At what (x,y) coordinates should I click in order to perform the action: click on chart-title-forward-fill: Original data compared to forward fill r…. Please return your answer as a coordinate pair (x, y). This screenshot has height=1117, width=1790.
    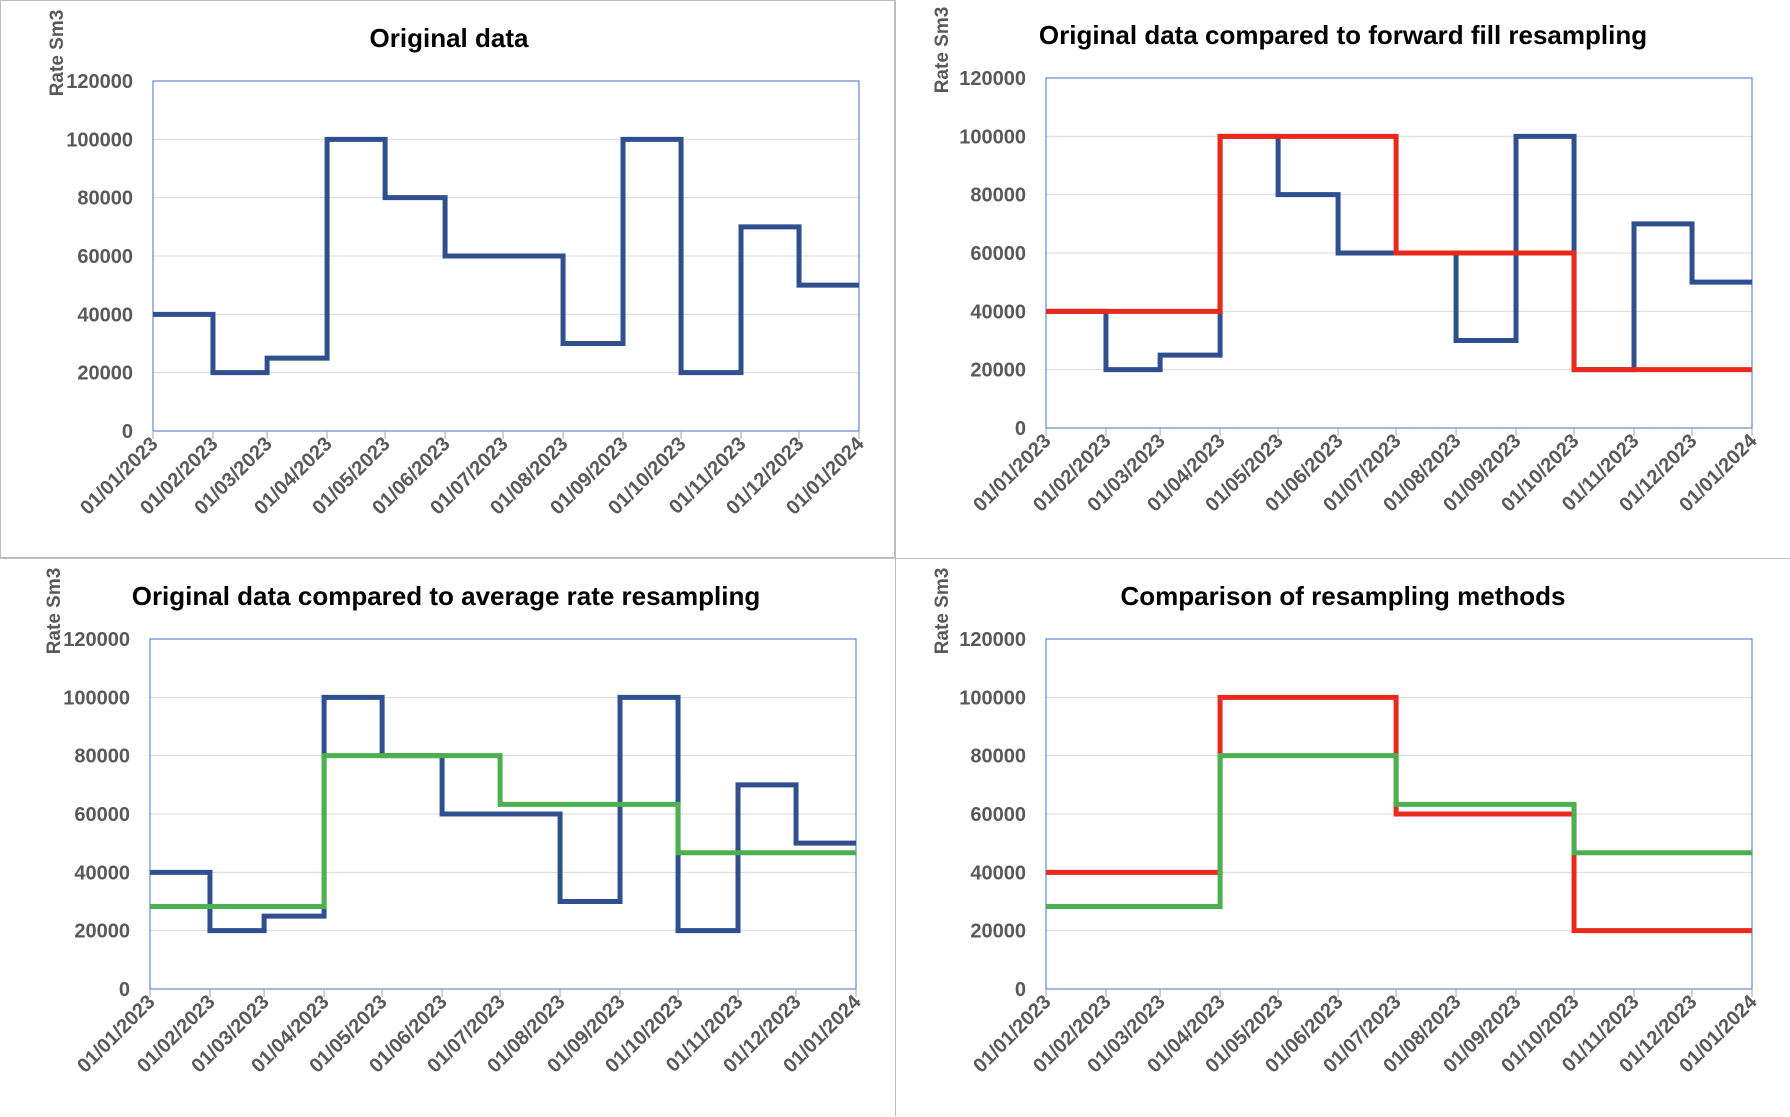
    Looking at the image, I should click on (1343, 35).